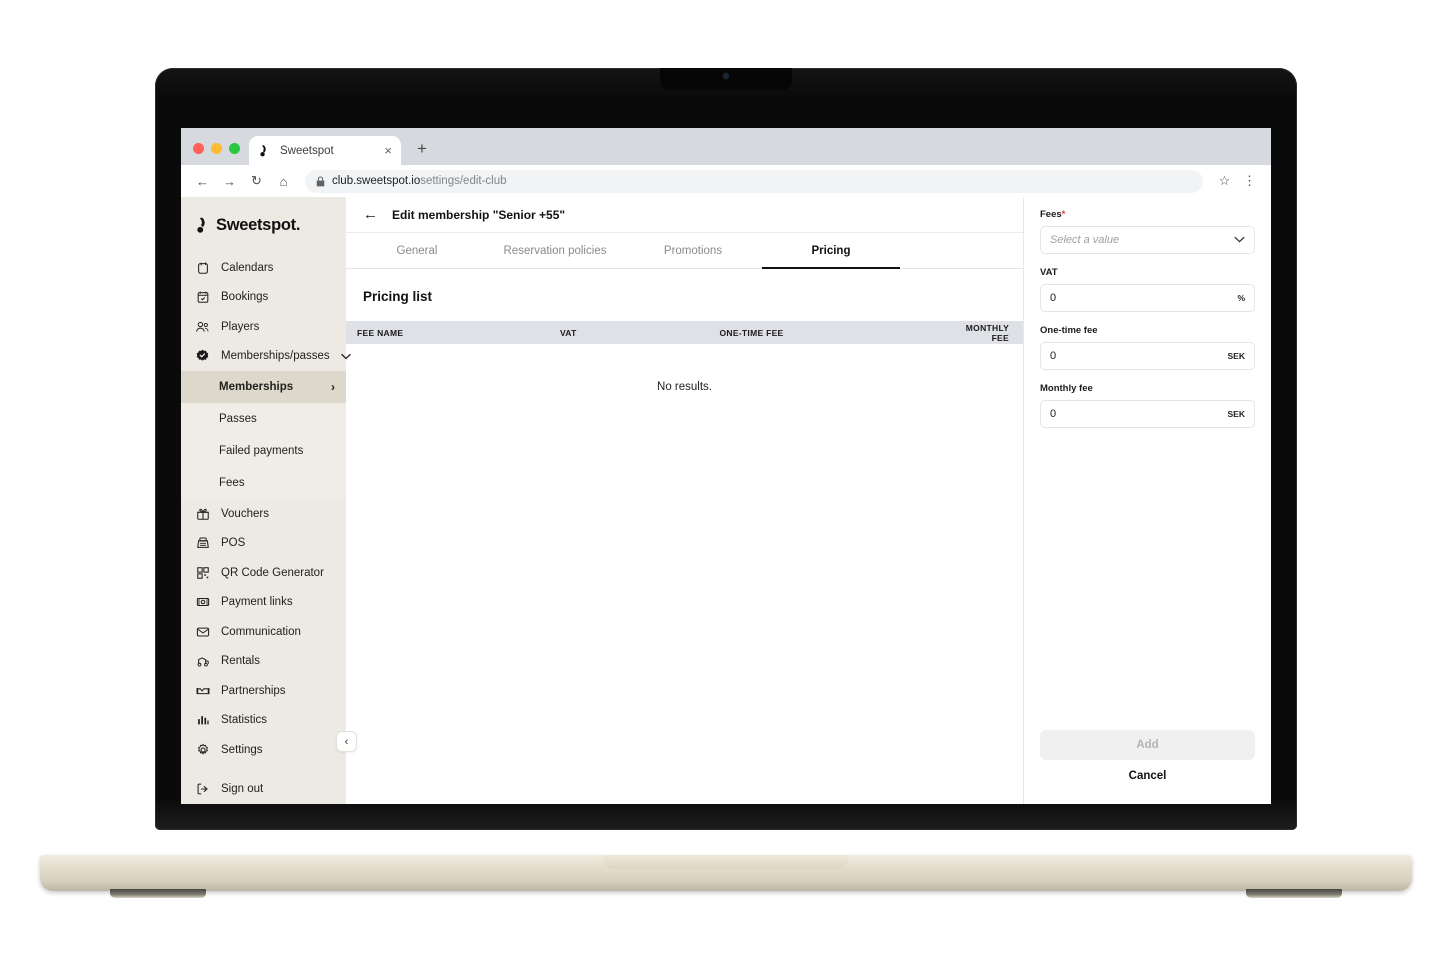 The image size is (1452, 958). I want to click on sidebar-item-sign-out: Sign out, so click(263, 789).